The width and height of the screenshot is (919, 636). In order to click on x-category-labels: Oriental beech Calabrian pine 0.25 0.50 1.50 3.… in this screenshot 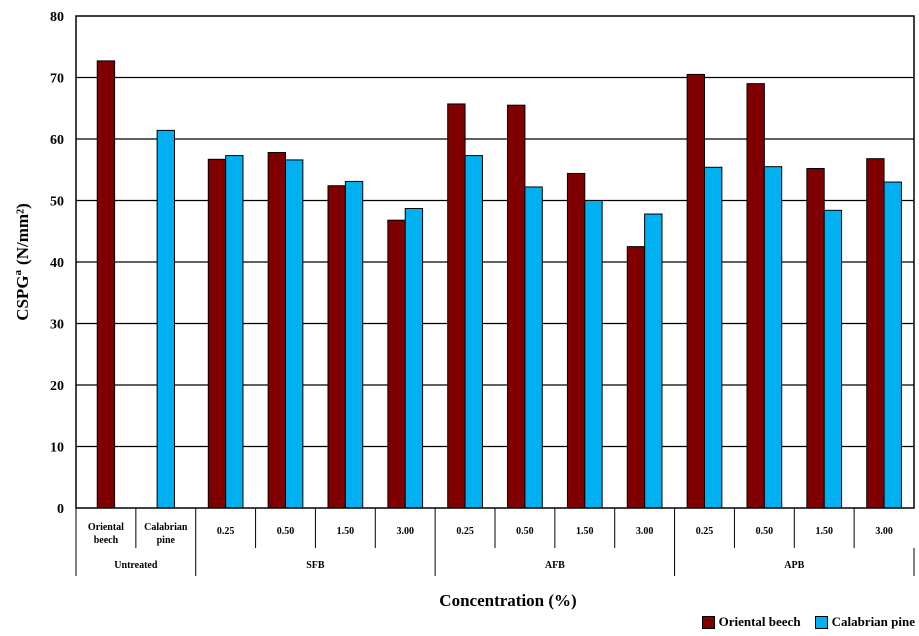, I will do `click(490, 528)`.